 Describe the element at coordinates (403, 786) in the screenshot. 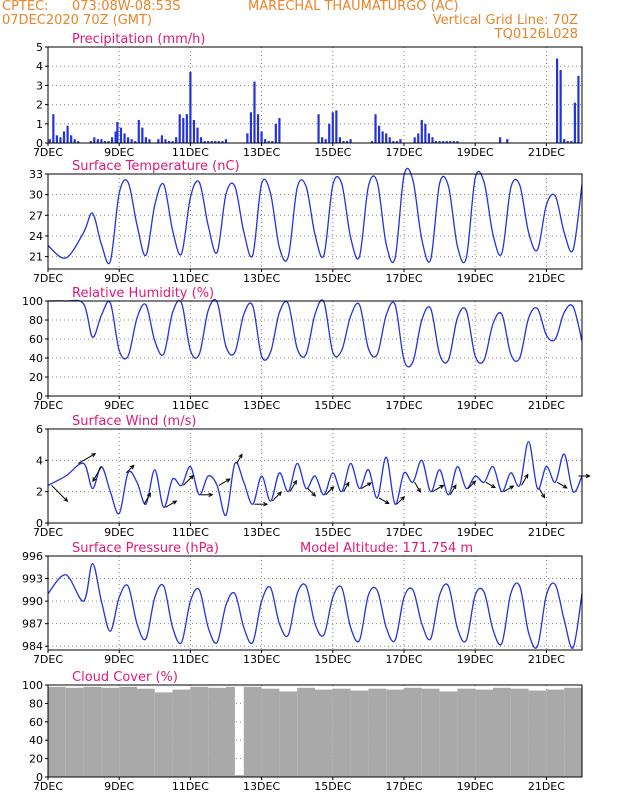

I see `cloud-xtick-label: 17DEC` at that location.